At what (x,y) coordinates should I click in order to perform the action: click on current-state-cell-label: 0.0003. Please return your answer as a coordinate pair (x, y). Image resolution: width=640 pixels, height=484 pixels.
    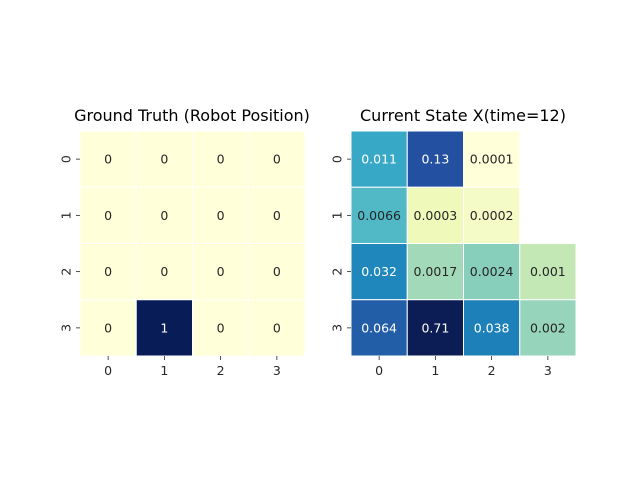
    Looking at the image, I should click on (436, 215).